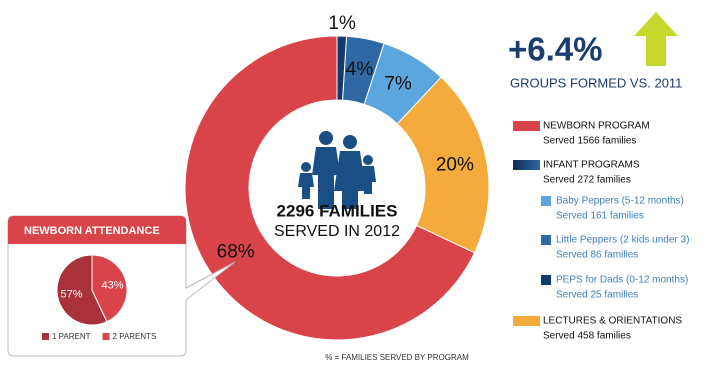 The height and width of the screenshot is (372, 708). Describe the element at coordinates (337, 210) in the screenshot. I see `center-title: 2296 FAMILIES` at that location.